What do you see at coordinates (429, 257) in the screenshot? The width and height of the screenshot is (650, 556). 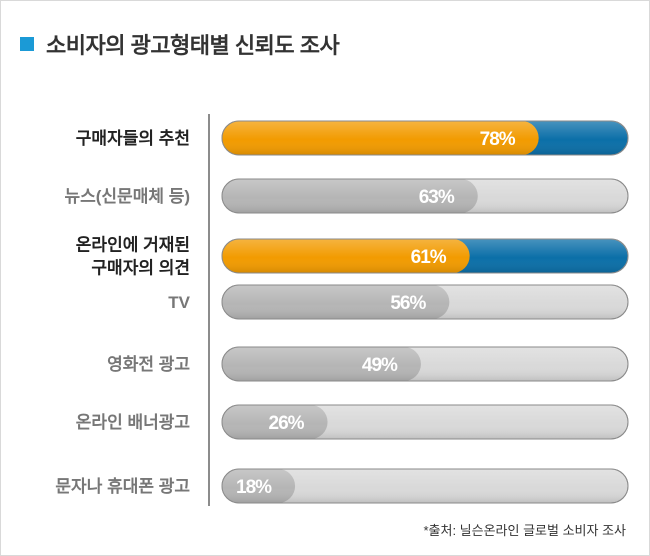 I see `data-label: 61%` at bounding box center [429, 257].